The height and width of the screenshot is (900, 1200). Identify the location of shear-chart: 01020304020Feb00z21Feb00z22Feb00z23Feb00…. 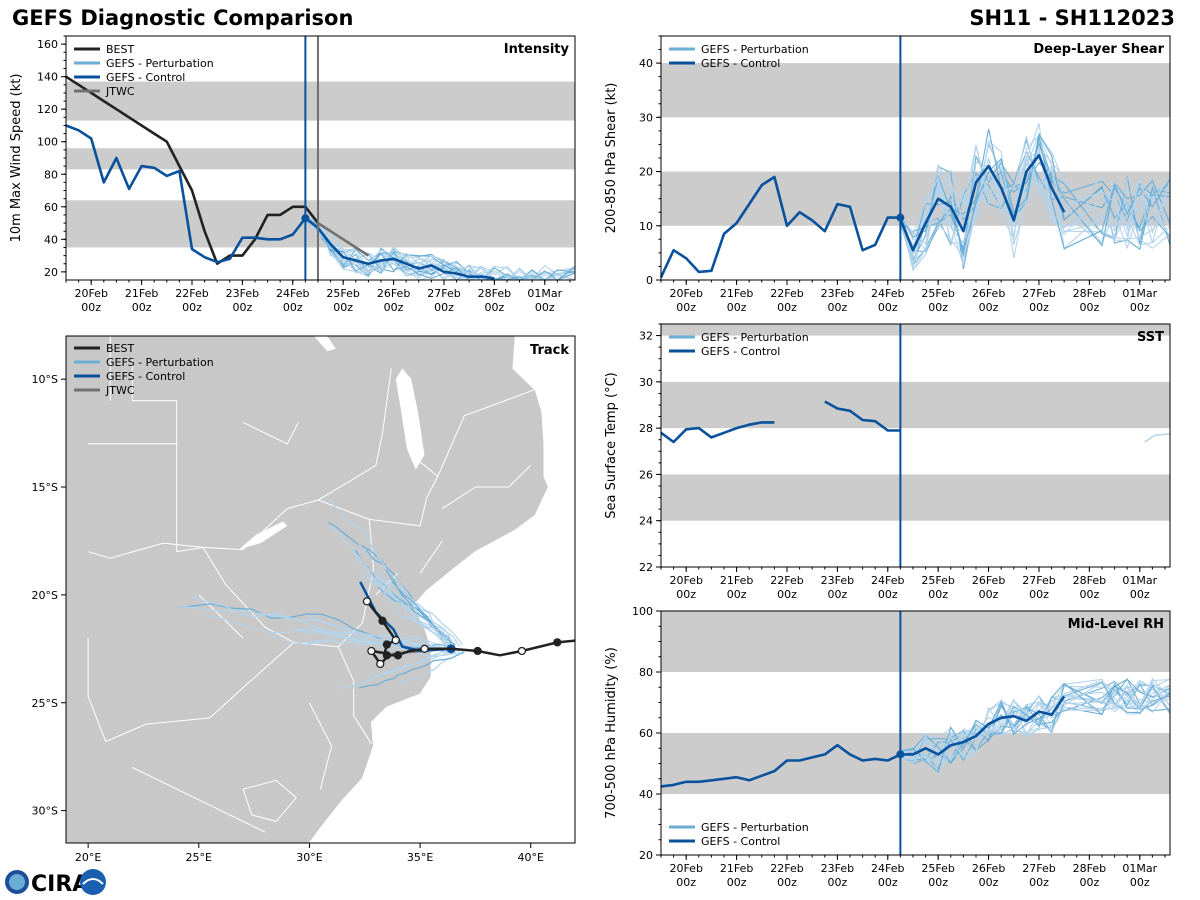
(887, 174).